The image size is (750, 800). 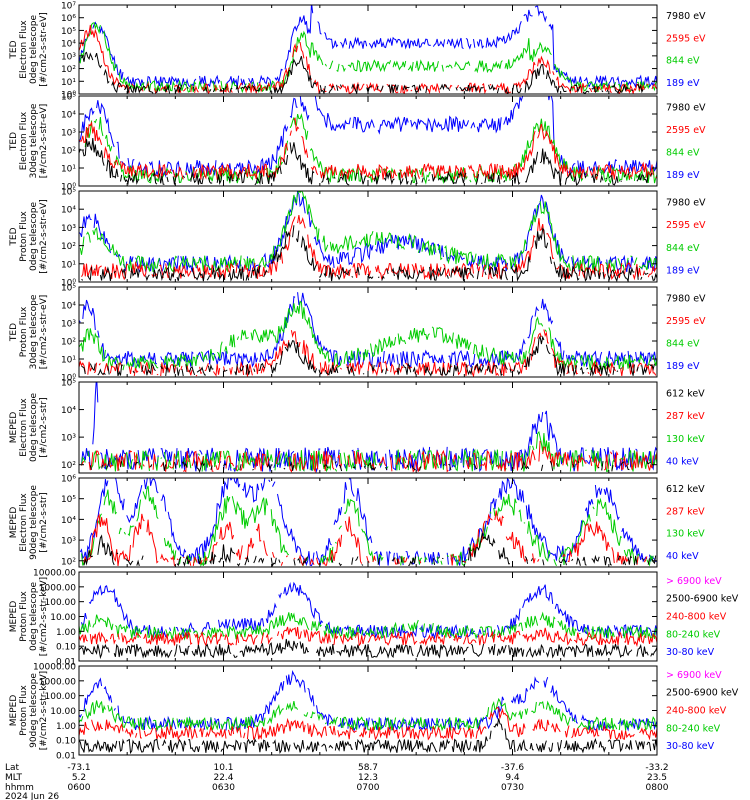 I want to click on y-axis-label-line: [#/cm2-s-str-keV], so click(x=44, y=616).